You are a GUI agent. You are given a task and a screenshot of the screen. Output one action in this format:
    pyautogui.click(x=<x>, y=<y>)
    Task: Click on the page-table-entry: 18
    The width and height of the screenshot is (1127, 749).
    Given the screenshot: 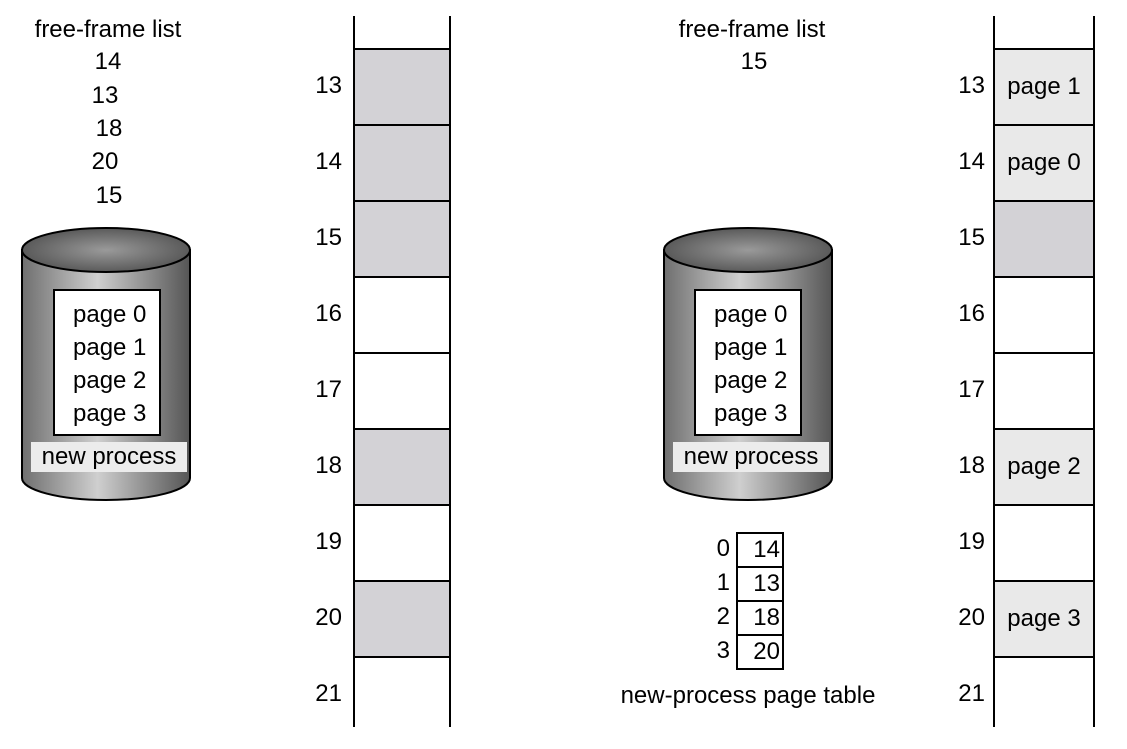 What is the action you would take?
    pyautogui.click(x=760, y=618)
    